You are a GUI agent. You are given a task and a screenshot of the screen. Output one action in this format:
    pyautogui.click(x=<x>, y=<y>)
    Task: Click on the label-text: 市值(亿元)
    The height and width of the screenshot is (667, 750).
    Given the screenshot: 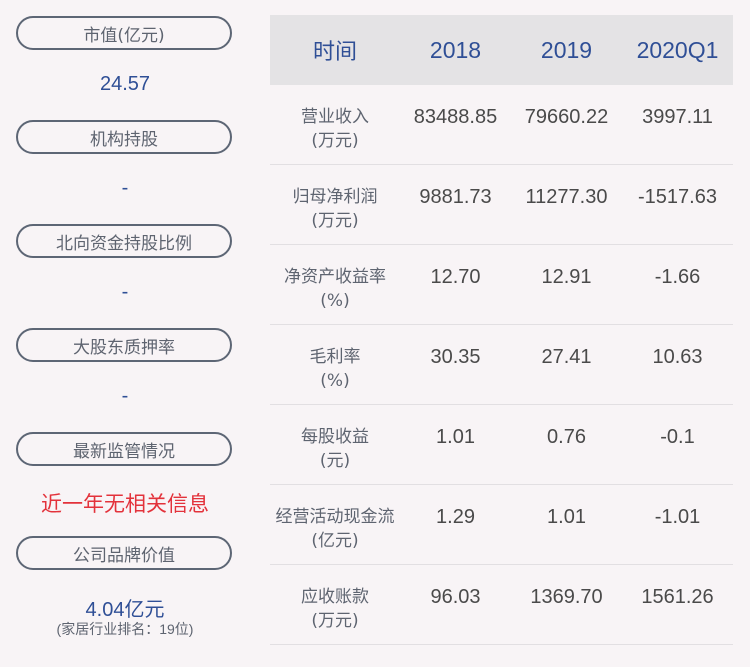 What is the action you would take?
    pyautogui.click(x=124, y=35)
    